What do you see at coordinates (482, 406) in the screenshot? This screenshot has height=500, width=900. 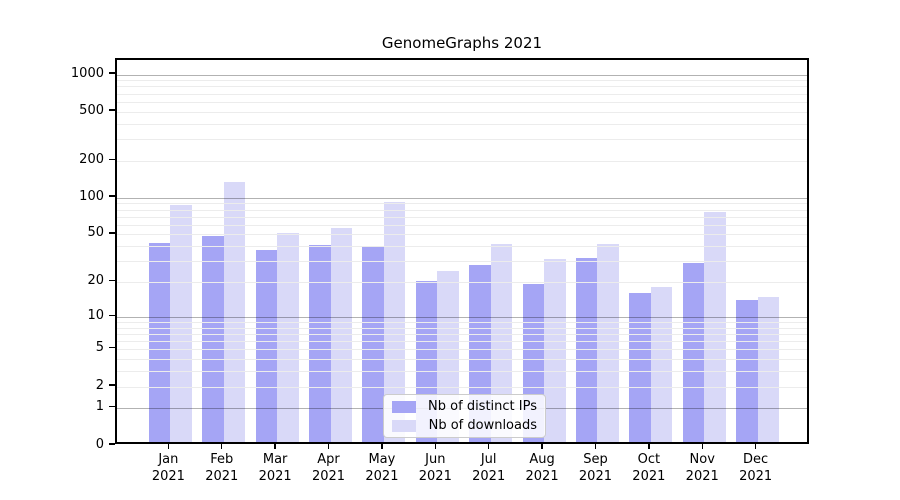 I see `legend-label-distinct-ips: Nb of distinct IPs` at bounding box center [482, 406].